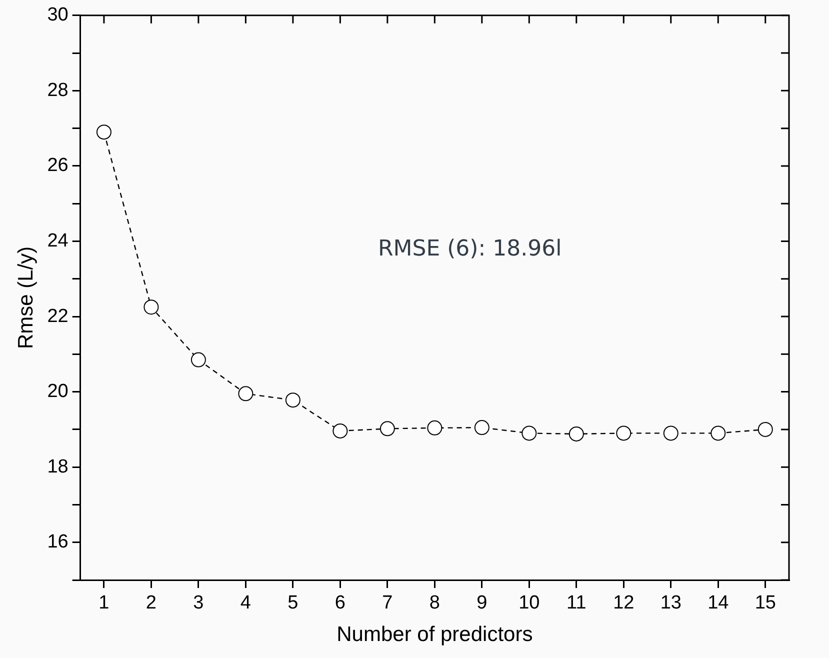  I want to click on x-tick-label: 12, so click(623, 603).